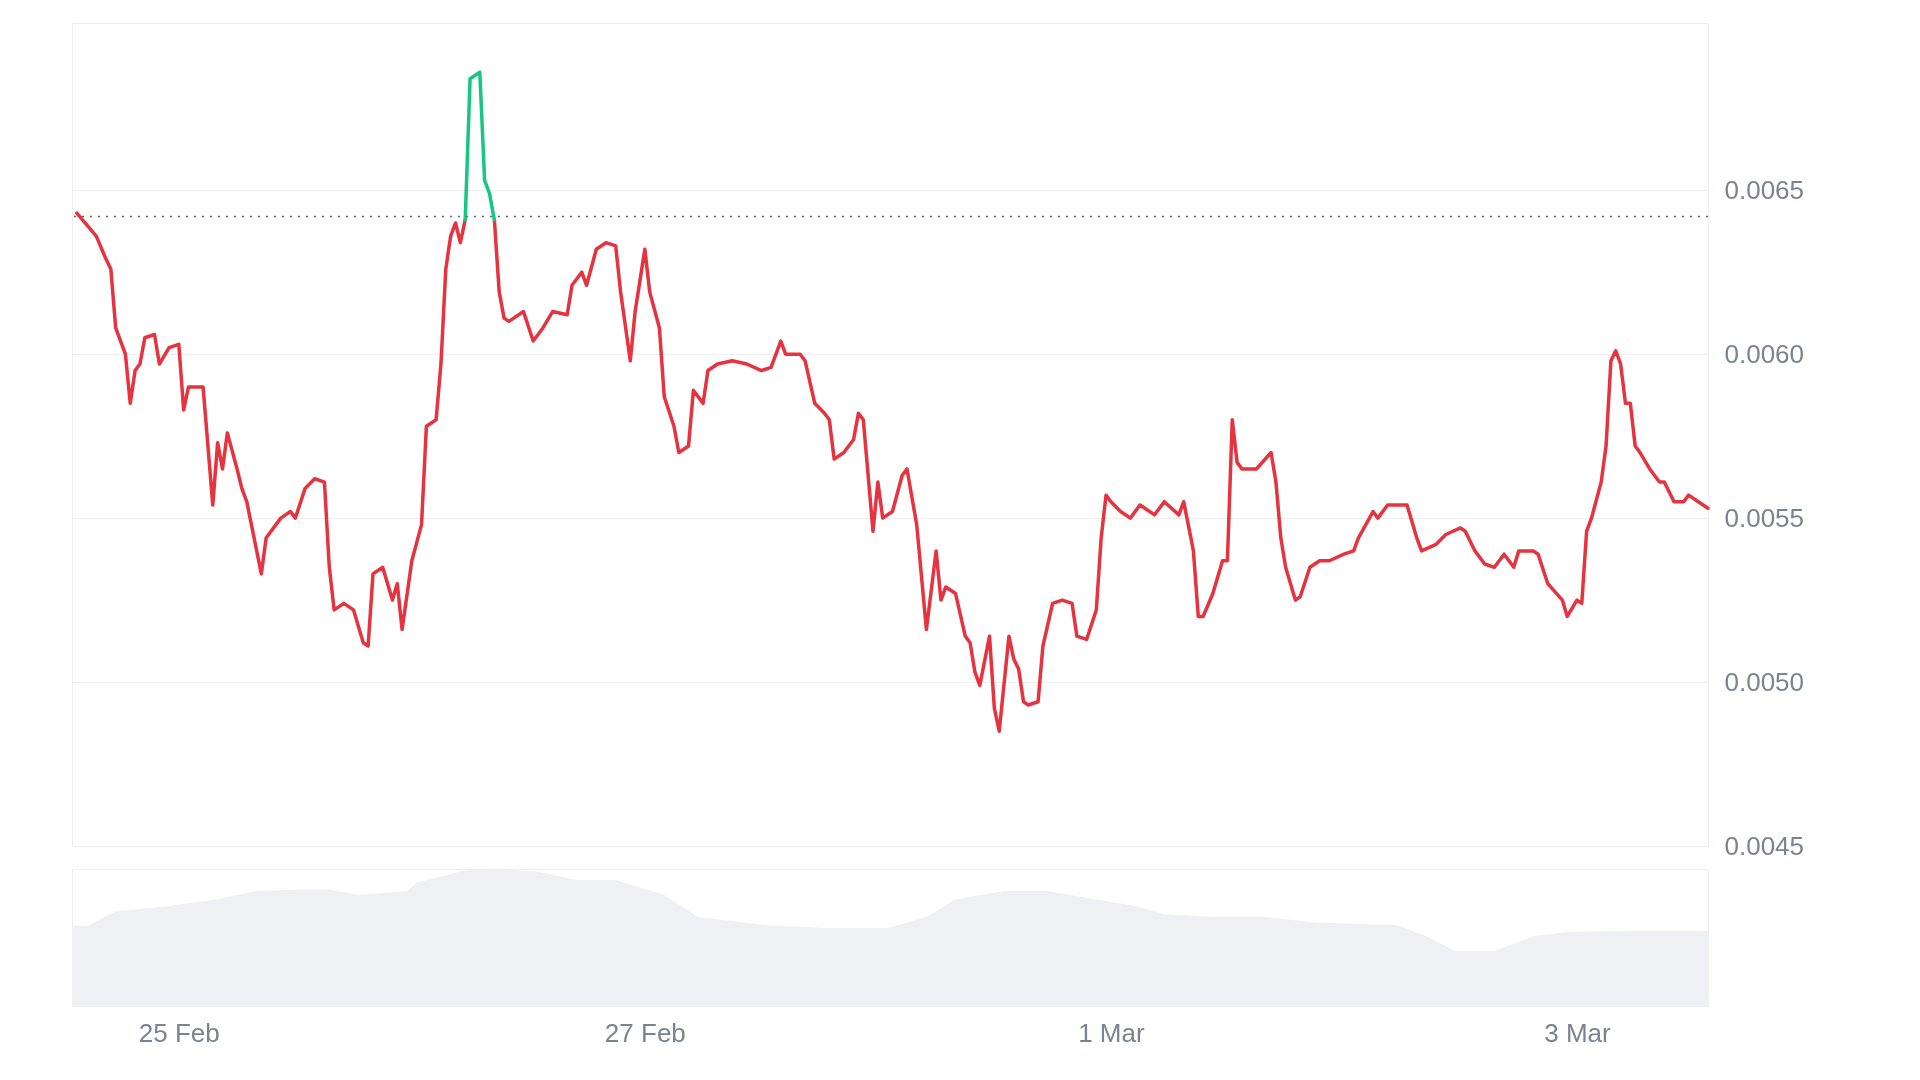  I want to click on x-tick-label: 1 Mar, so click(1111, 1032).